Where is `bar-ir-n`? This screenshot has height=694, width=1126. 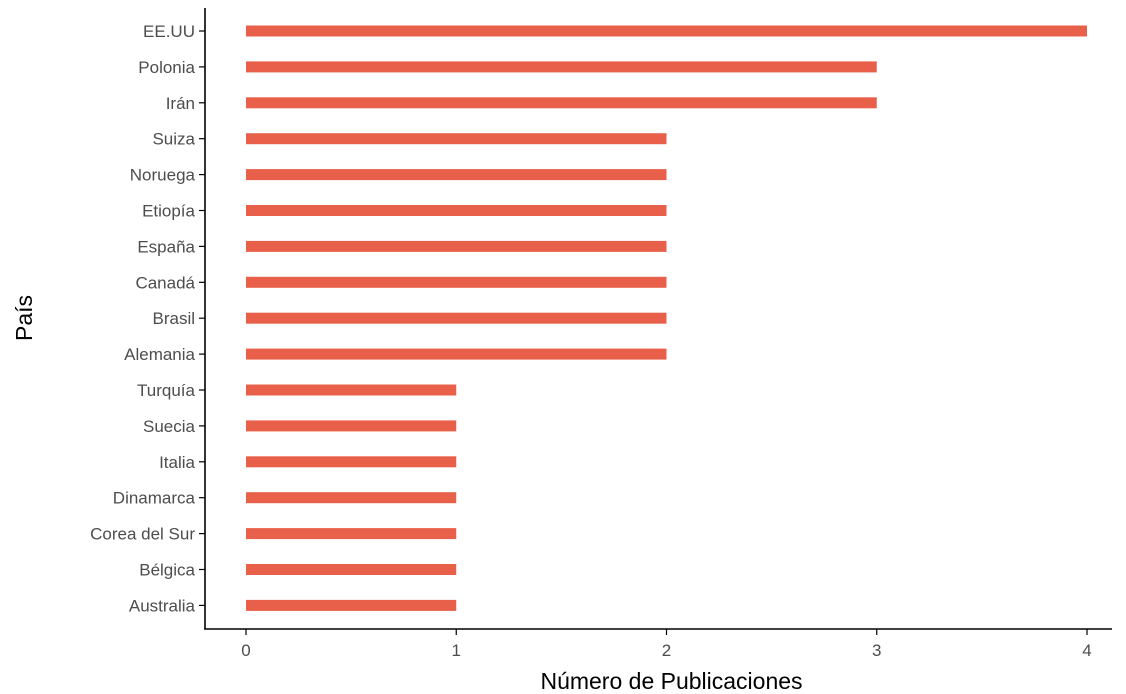
bar-ir-n is located at coordinates (561, 103).